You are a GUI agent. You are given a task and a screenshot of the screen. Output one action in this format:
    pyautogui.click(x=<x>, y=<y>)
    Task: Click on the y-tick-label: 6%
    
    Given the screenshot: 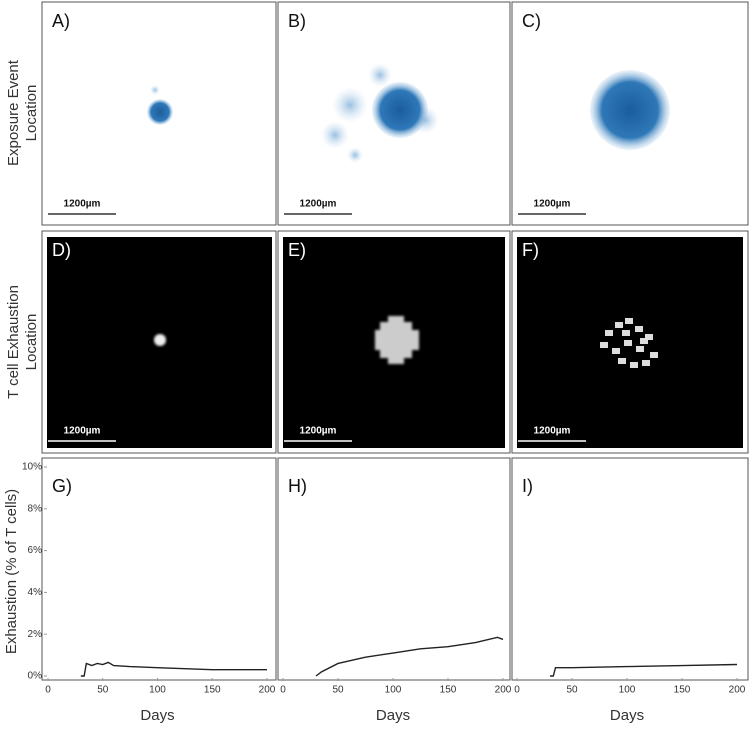 What is the action you would take?
    pyautogui.click(x=35, y=550)
    